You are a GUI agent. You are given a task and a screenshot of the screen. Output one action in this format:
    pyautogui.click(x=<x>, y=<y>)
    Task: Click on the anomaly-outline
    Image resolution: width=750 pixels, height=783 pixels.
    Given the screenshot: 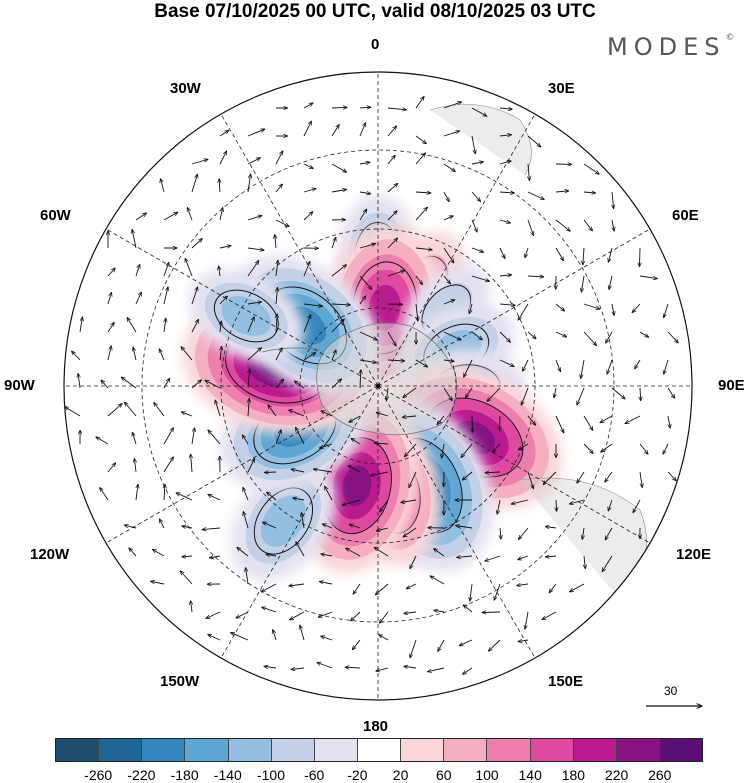 What is the action you would take?
    pyautogui.click(x=283, y=521)
    